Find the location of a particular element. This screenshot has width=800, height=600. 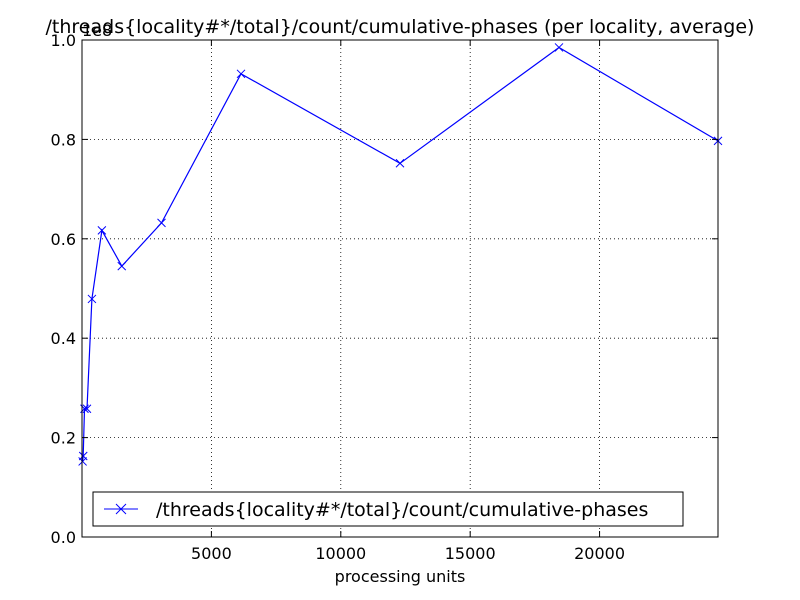

legend-marker is located at coordinates (121, 509).